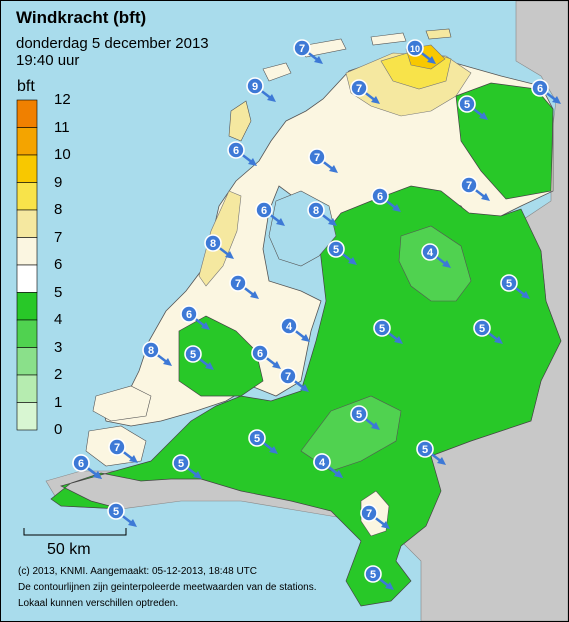  I want to click on legend-tick-6: 6, so click(58, 264).